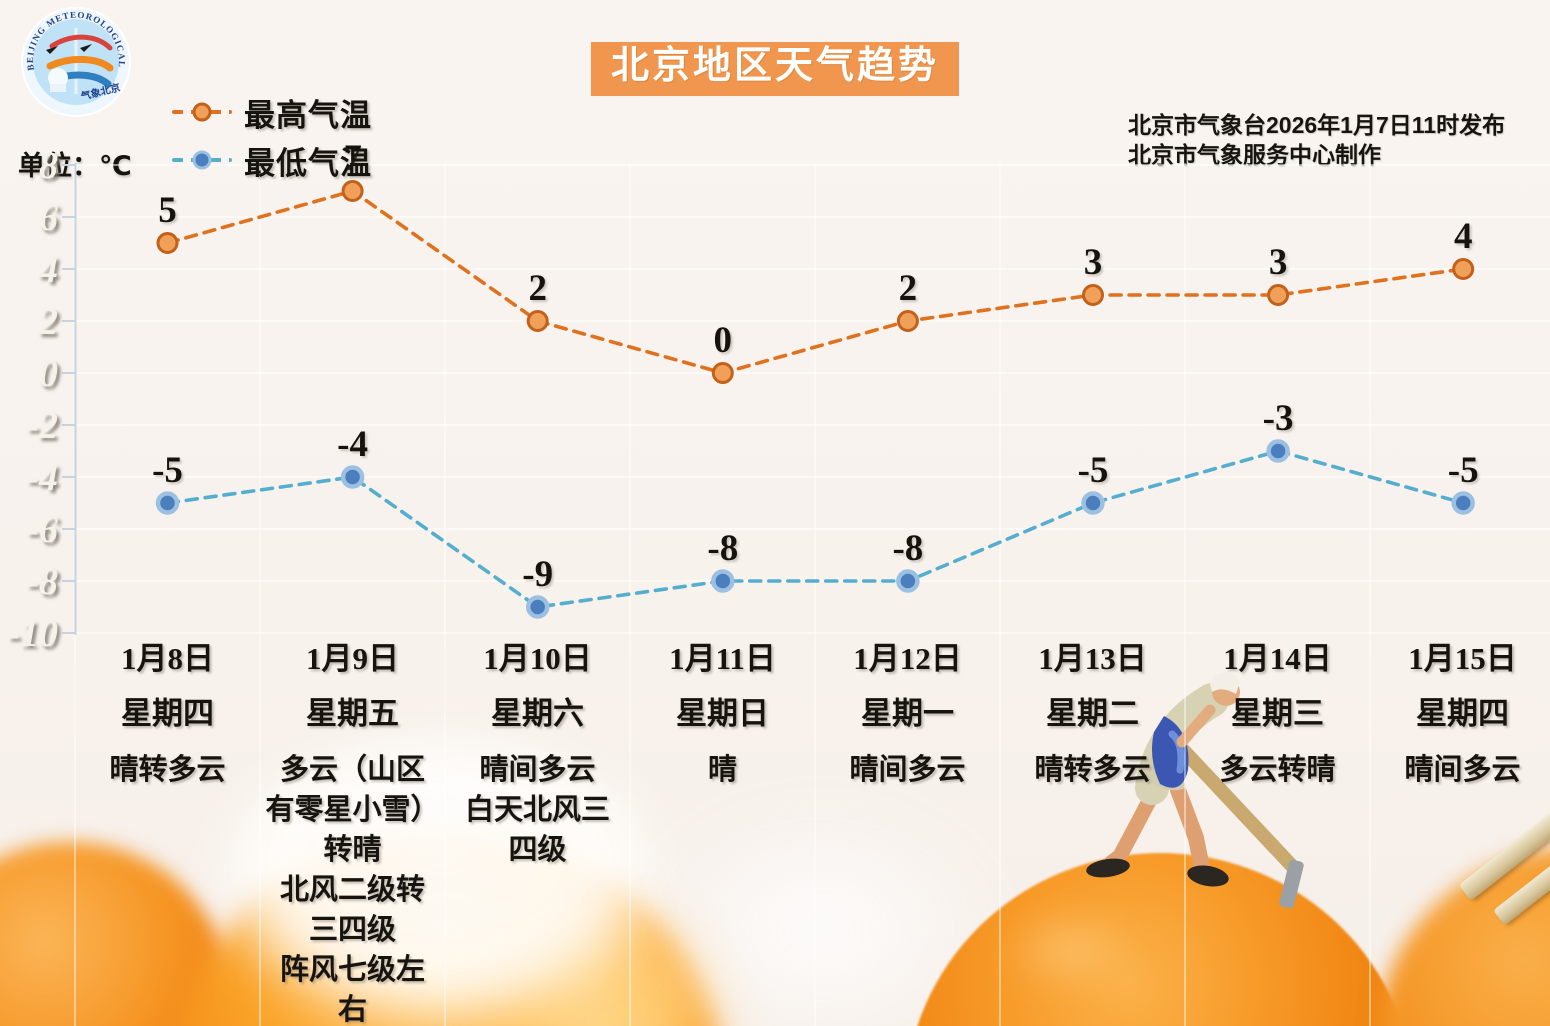 The image size is (1550, 1026). I want to click on day-weather: 晴间多云 白天北风三 四级, so click(537, 810).